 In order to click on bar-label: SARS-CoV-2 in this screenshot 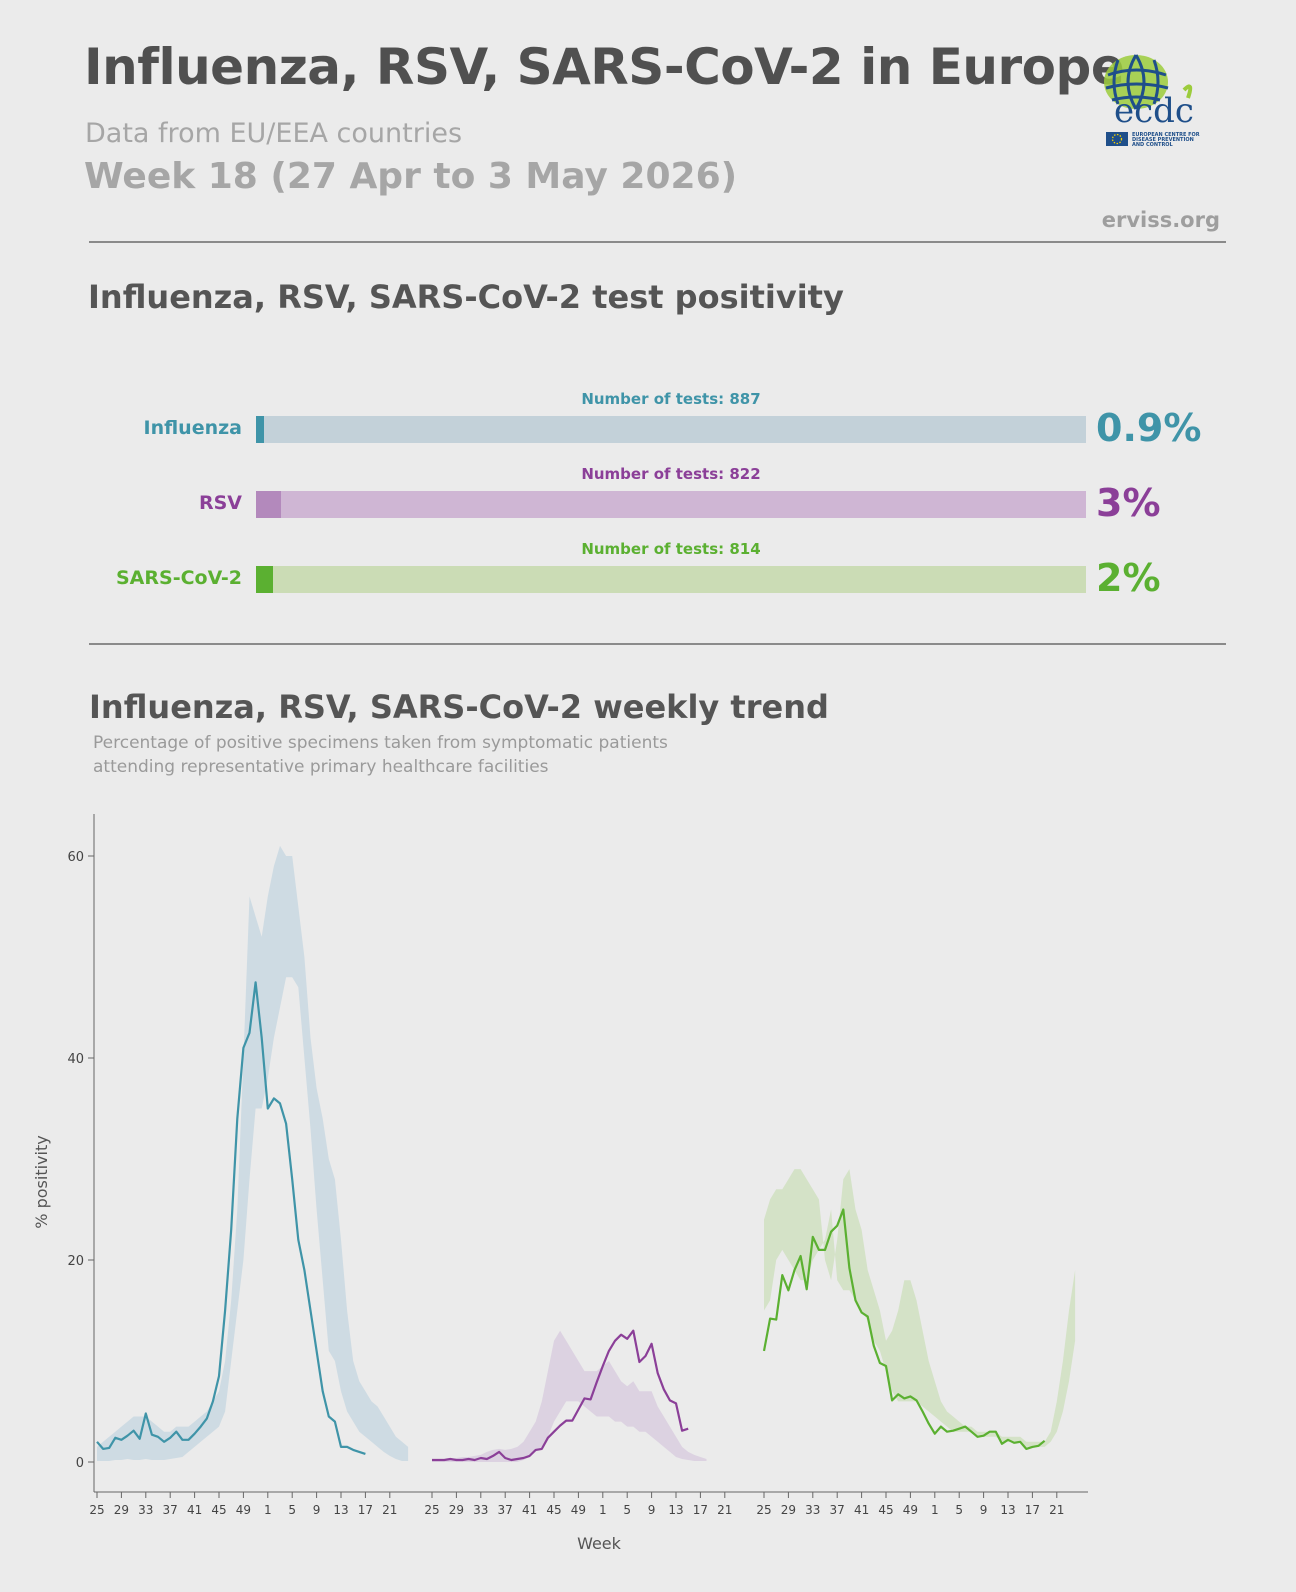, I will do `click(178, 578)`.